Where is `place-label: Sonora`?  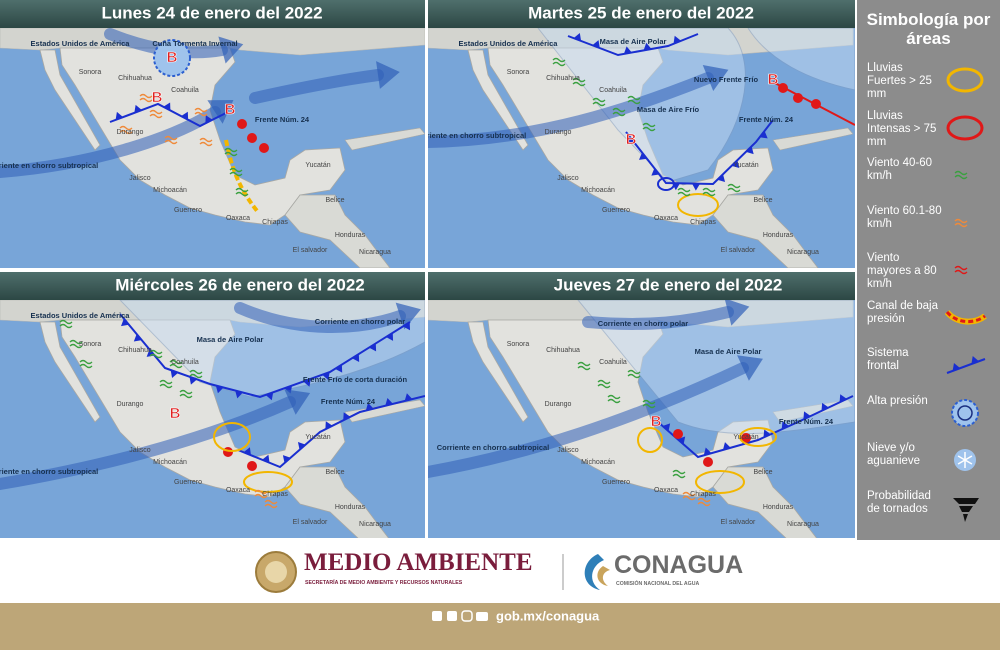 place-label: Sonora is located at coordinates (90, 72).